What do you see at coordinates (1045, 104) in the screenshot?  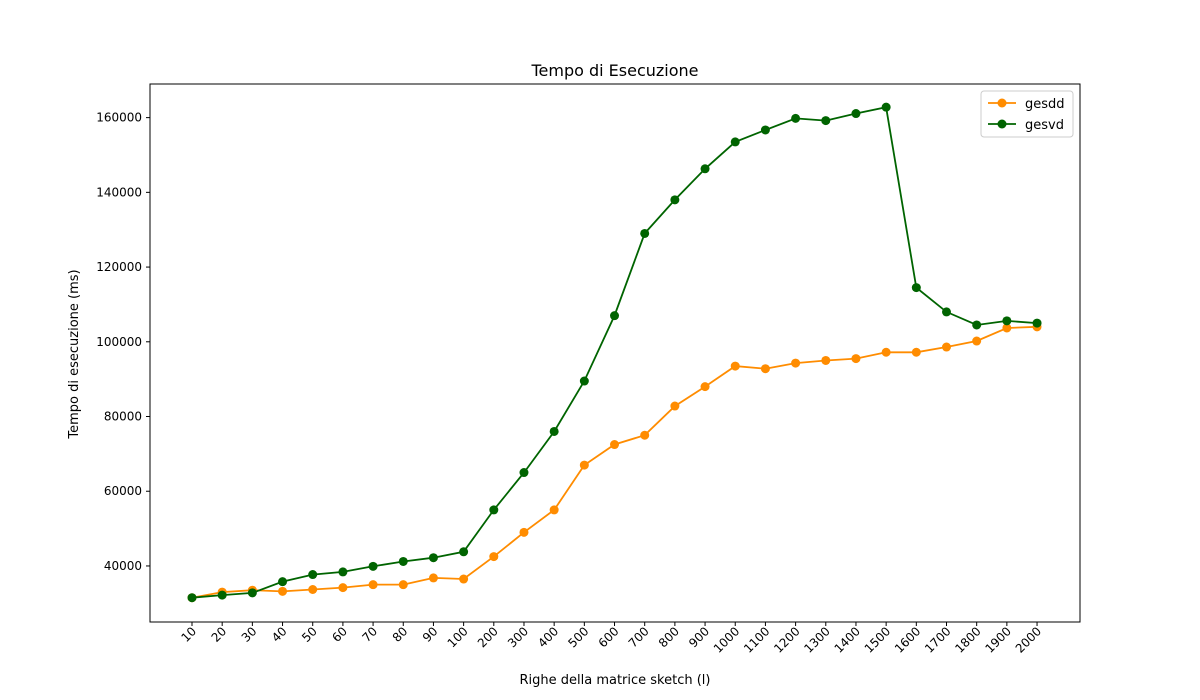 I see `legend-label-gesdd: gesdd` at bounding box center [1045, 104].